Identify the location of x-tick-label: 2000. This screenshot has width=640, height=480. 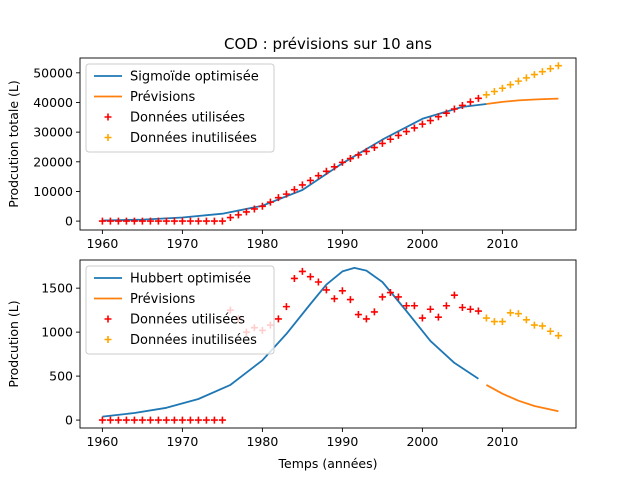
(422, 441).